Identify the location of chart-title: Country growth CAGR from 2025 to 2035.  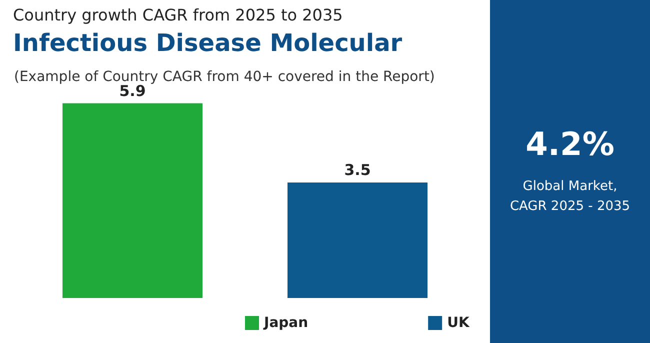
(178, 15).